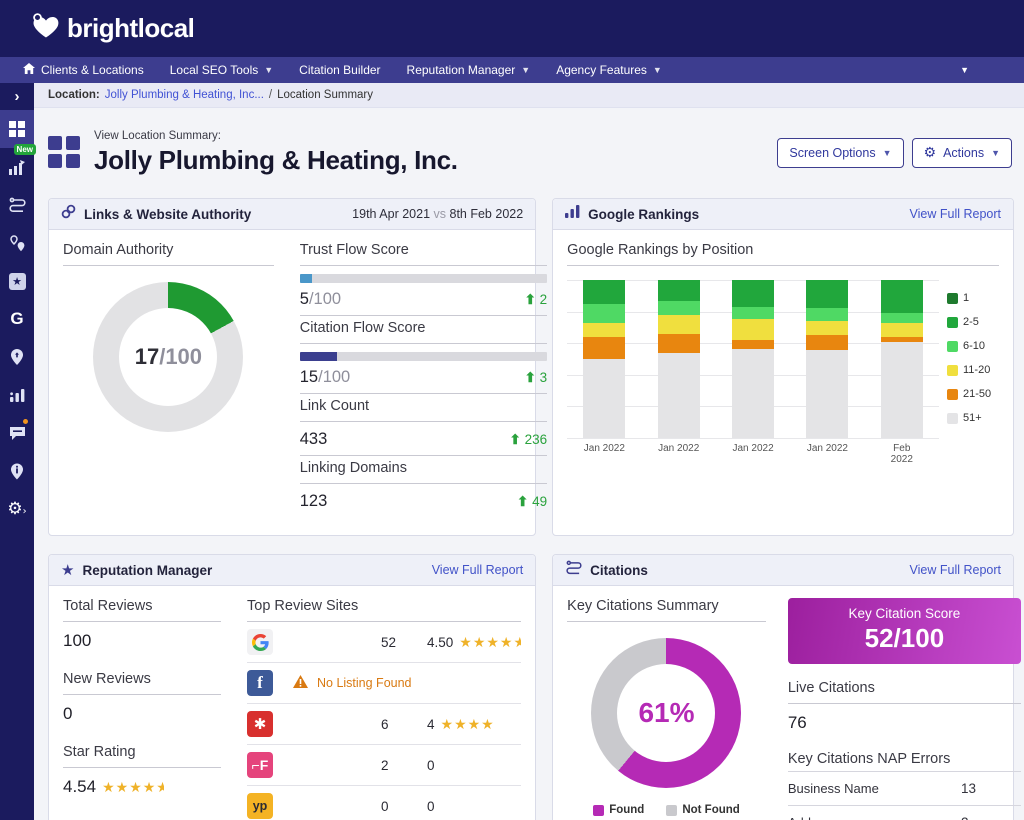 The width and height of the screenshot is (1024, 820). I want to click on actions-button: ⚙ Actions ▼, so click(961, 153).